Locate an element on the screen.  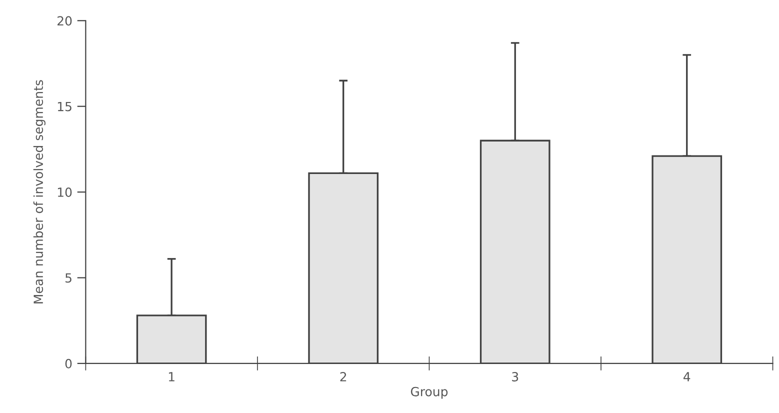
y-tick-label: 0 is located at coordinates (68, 363).